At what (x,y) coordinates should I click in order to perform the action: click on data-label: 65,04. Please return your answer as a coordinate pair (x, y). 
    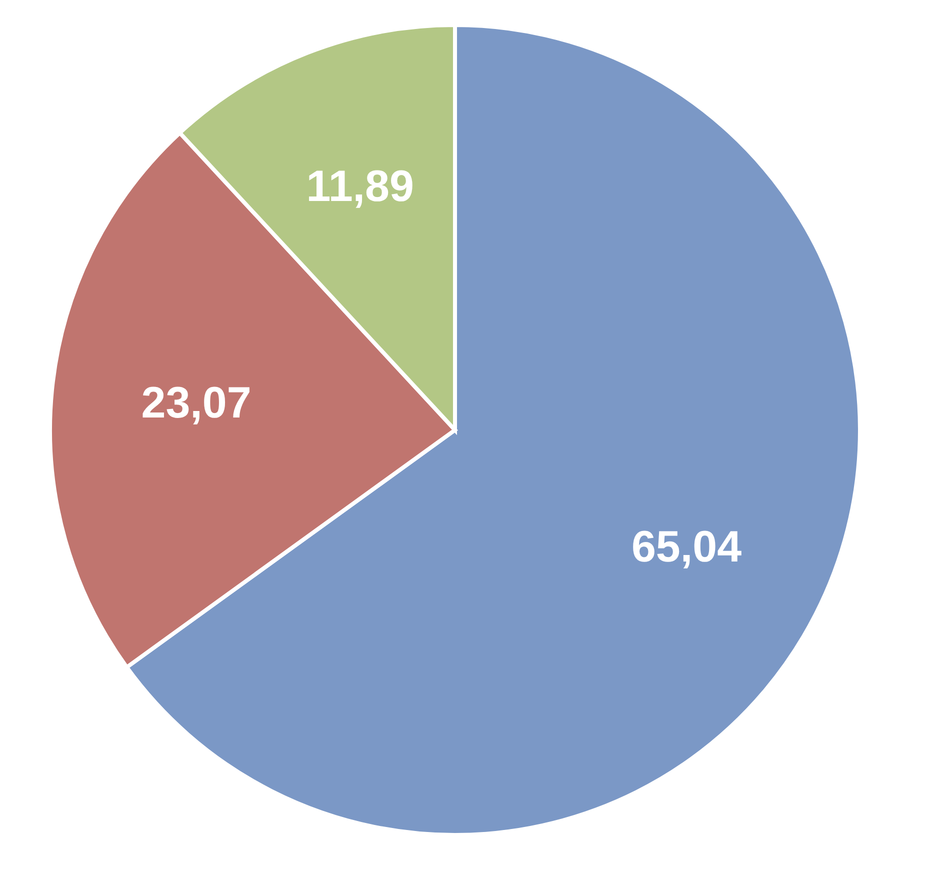
    Looking at the image, I should click on (686, 547).